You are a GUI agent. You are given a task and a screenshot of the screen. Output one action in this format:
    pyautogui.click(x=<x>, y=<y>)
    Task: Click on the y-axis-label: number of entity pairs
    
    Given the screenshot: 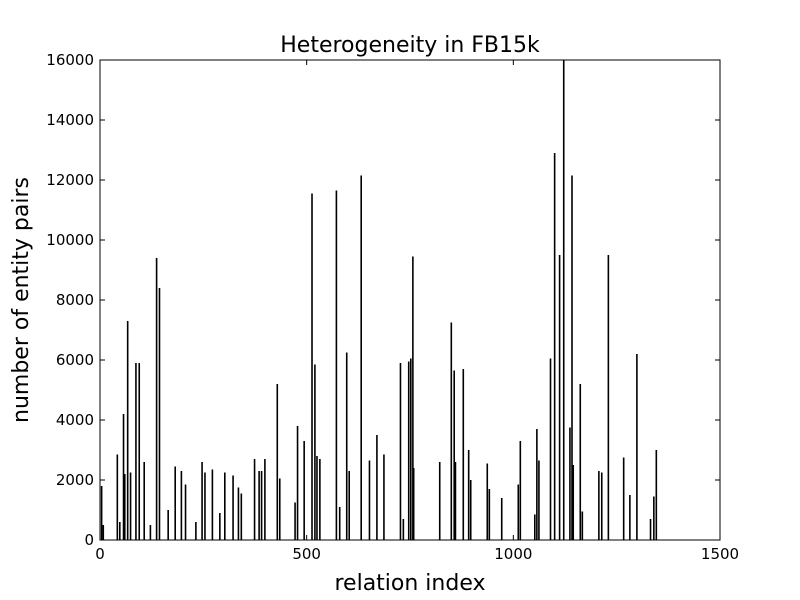 What is the action you would take?
    pyautogui.click(x=21, y=300)
    